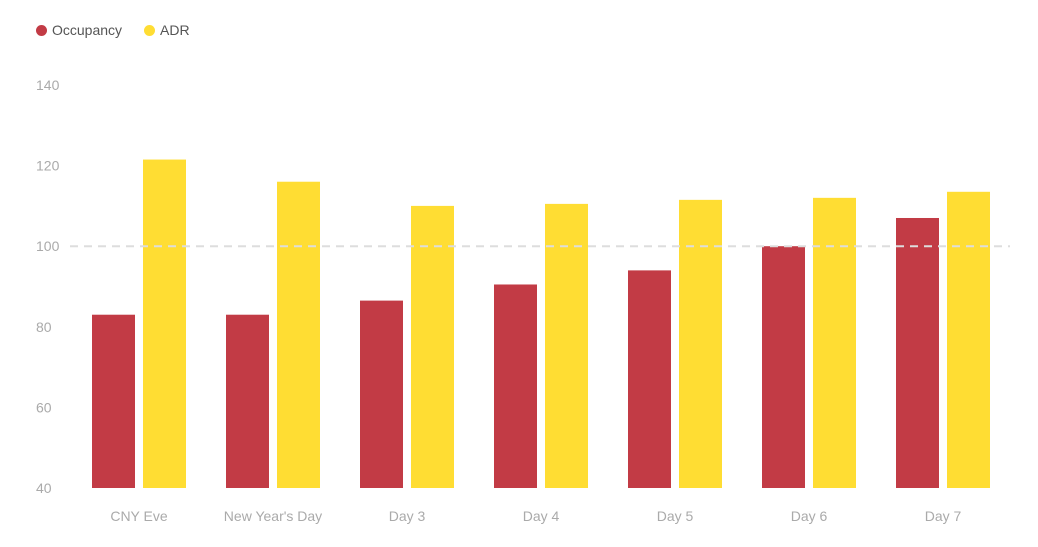 Image resolution: width=1038 pixels, height=547 pixels. Describe the element at coordinates (87, 30) in the screenshot. I see `legend-label-occupancy: Occupancy` at that location.